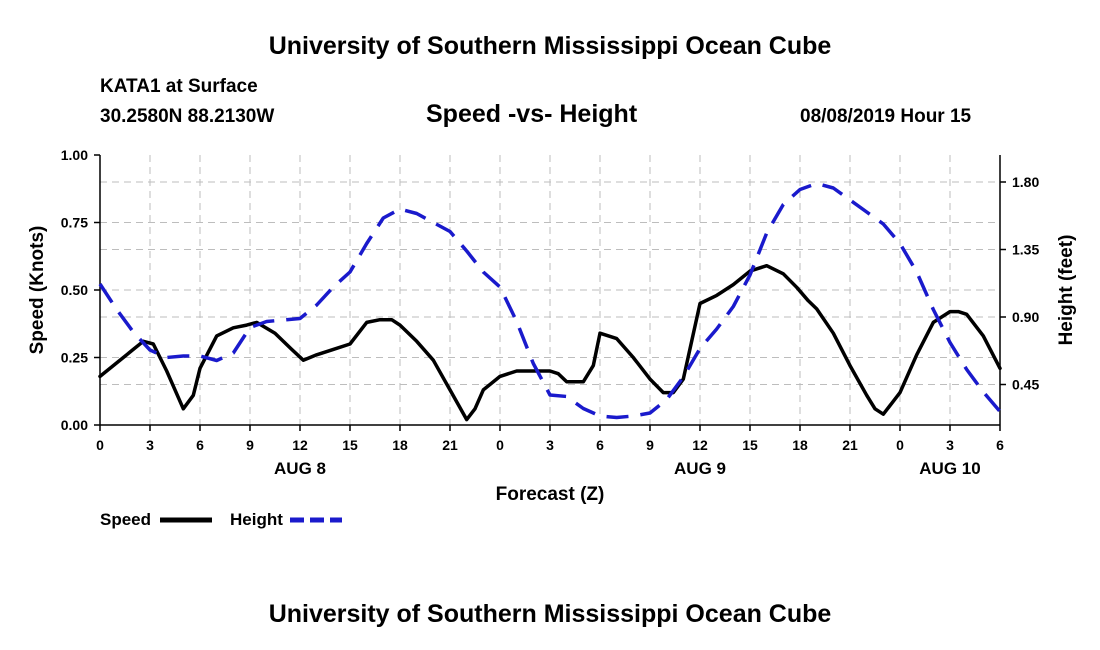  What do you see at coordinates (187, 116) in the screenshot?
I see `coordinates-label: 30.2580N 88.2130W` at bounding box center [187, 116].